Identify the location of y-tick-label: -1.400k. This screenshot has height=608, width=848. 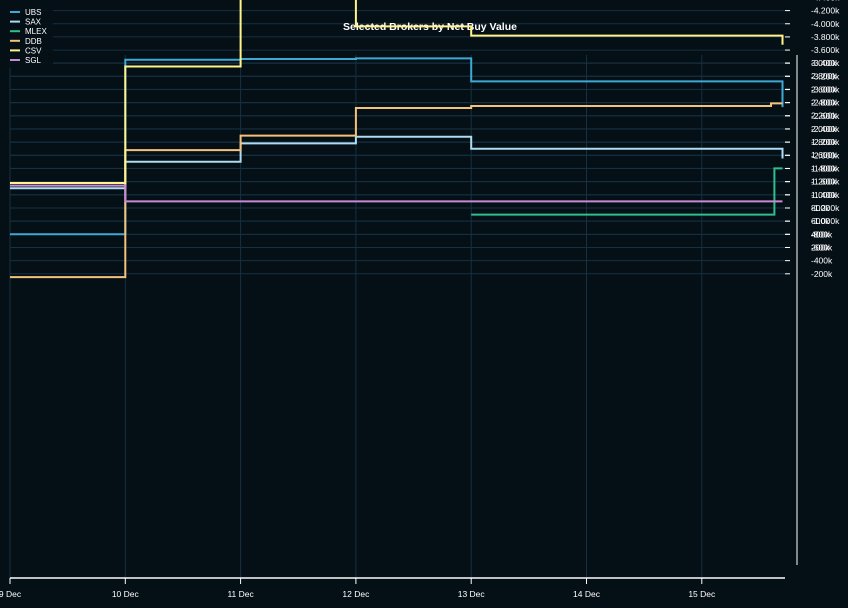
(825, 195).